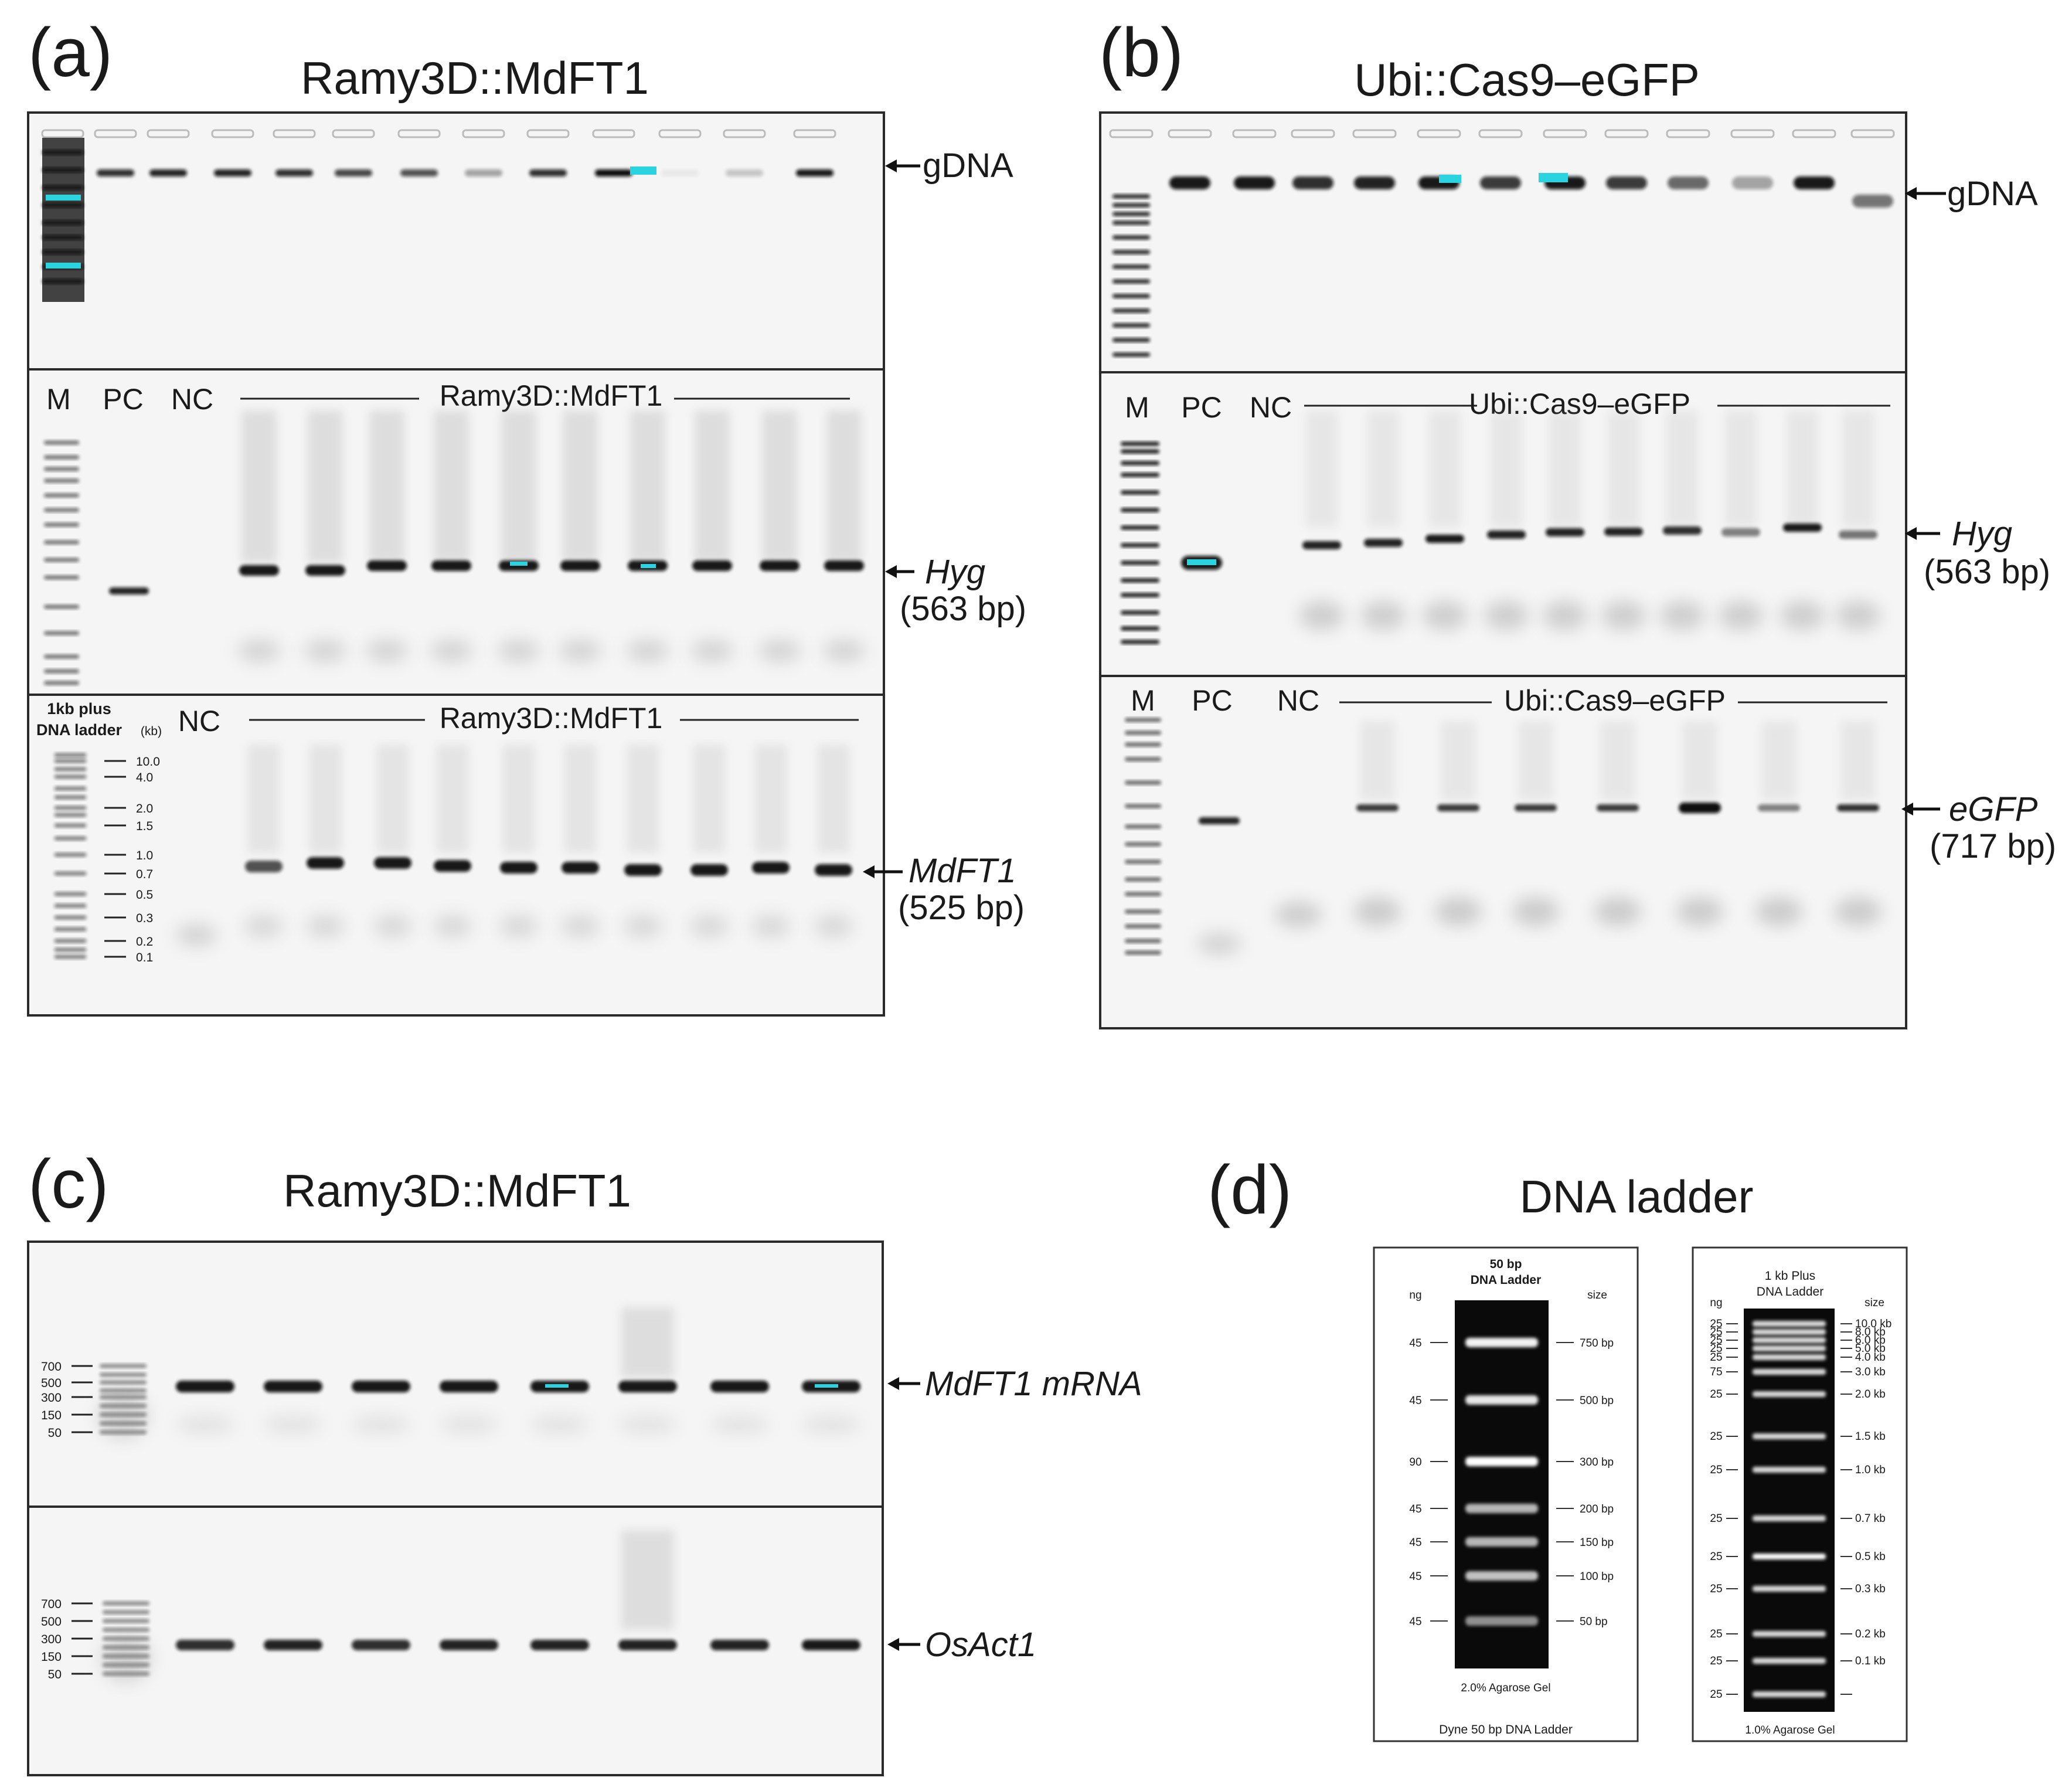 Image resolution: width=2072 pixels, height=1791 pixels. I want to click on a-gdna-sample-highlight, so click(643, 170).